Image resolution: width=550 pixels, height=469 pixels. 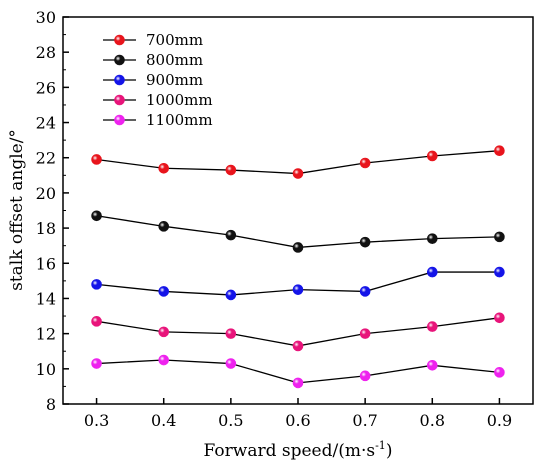 What do you see at coordinates (298, 231) in the screenshot?
I see `series-800mm` at bounding box center [298, 231].